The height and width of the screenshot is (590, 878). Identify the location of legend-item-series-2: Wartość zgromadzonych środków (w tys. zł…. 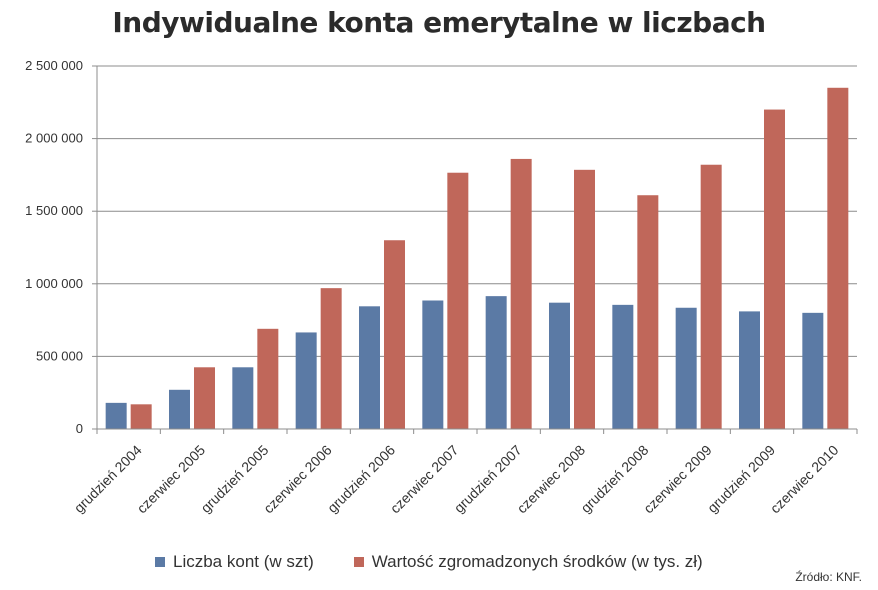
(528, 562).